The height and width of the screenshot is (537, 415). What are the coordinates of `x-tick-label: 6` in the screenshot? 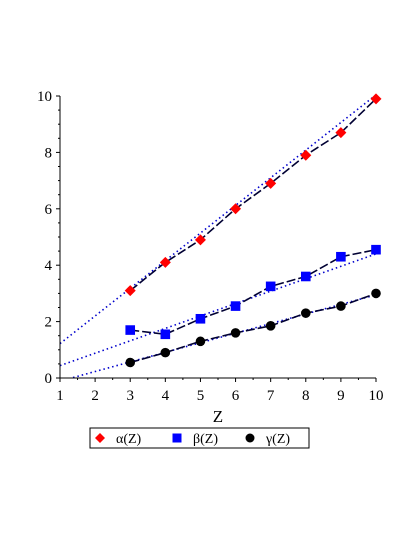 It's located at (236, 396).